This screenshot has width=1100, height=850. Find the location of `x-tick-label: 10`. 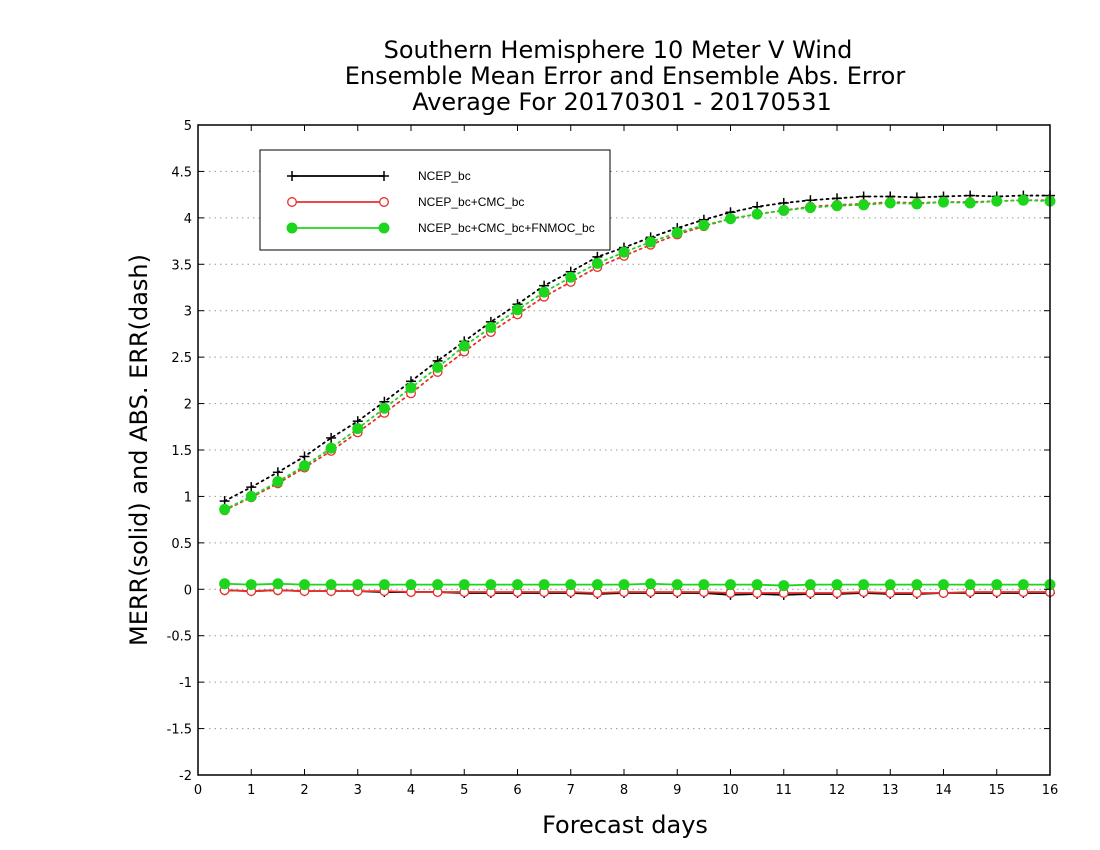

x-tick-label: 10 is located at coordinates (730, 790).